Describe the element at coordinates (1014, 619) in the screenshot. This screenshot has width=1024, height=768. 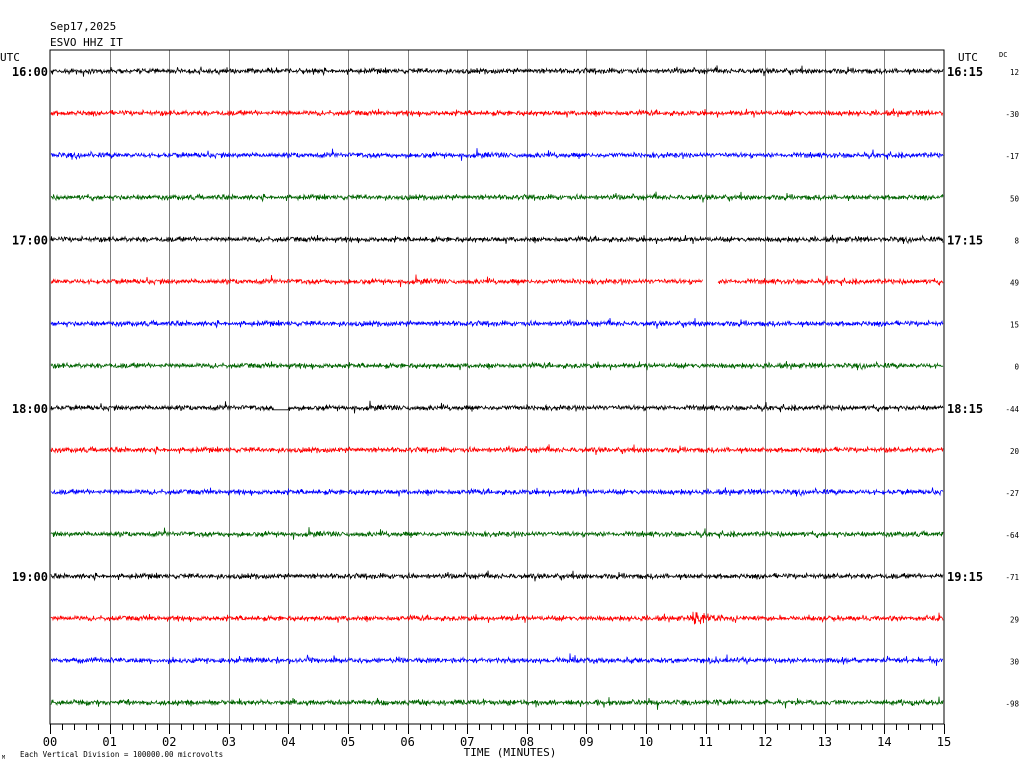
I see `dc-offset-label: 29` at that location.